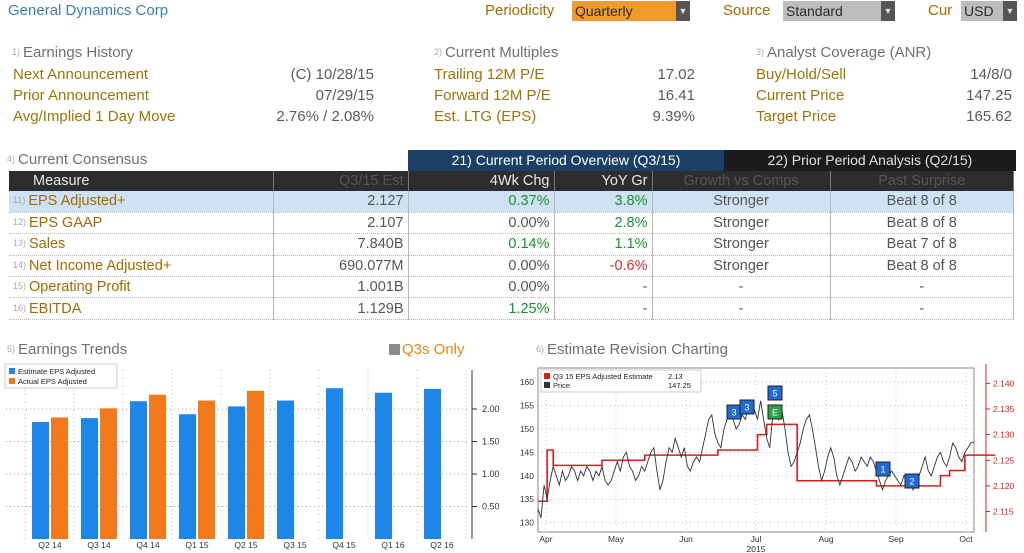  I want to click on x-tick-label: Q4 15, so click(343, 545).